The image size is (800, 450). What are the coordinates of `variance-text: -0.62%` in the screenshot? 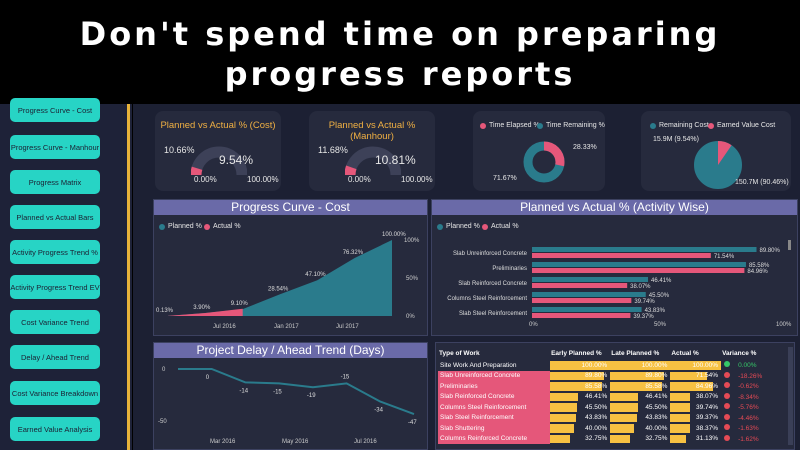 It's located at (748, 387).